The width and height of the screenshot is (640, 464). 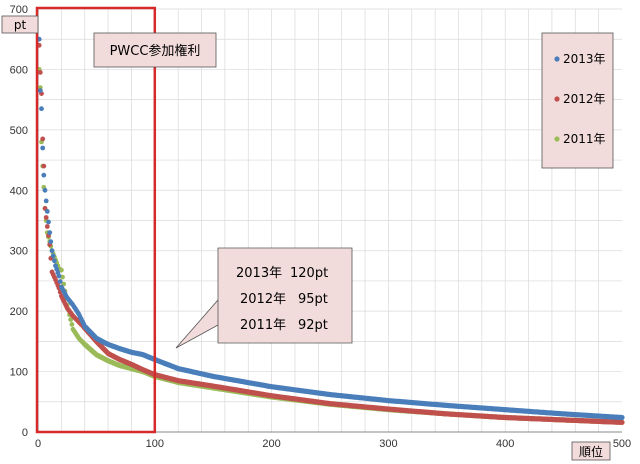 What do you see at coordinates (313, 299) in the screenshot?
I see `callout-value-2012: 95pt` at bounding box center [313, 299].